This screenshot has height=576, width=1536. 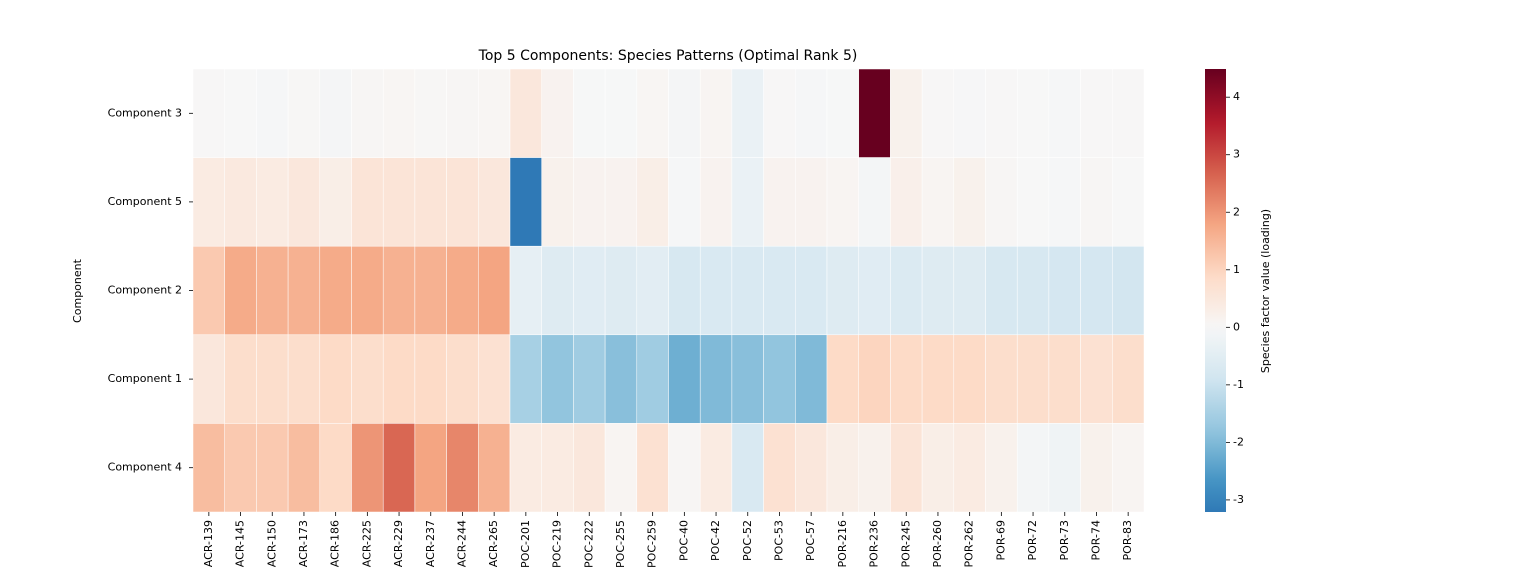 I want to click on colorbar-tick-label: 3, so click(x=1236, y=154).